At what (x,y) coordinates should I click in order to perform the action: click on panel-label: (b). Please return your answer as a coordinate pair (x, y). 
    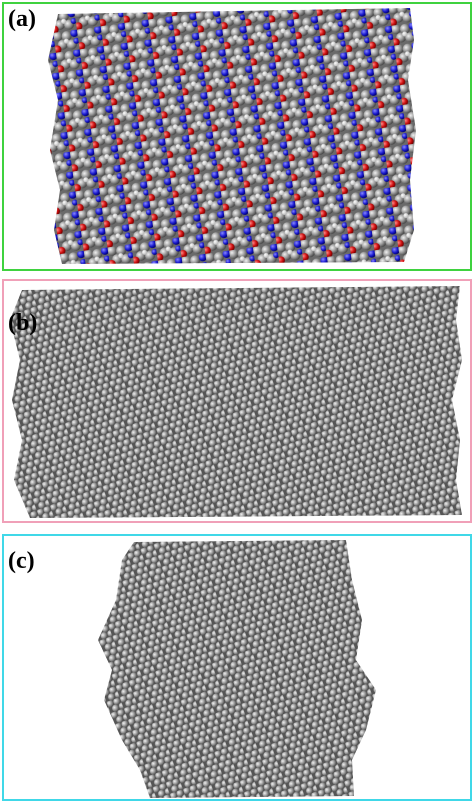
    Looking at the image, I should click on (22, 323).